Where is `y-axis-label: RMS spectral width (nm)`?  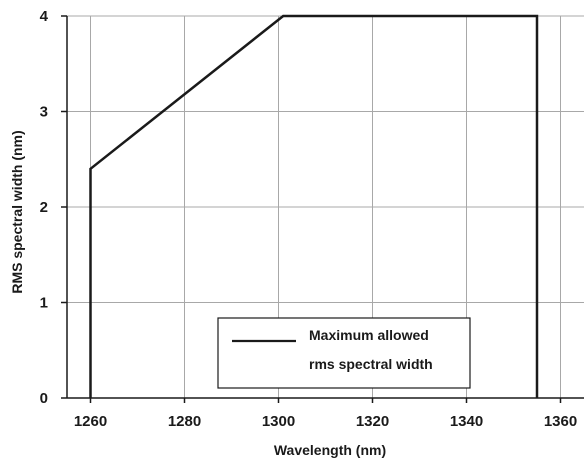
y-axis-label: RMS spectral width (nm) is located at coordinates (17, 211).